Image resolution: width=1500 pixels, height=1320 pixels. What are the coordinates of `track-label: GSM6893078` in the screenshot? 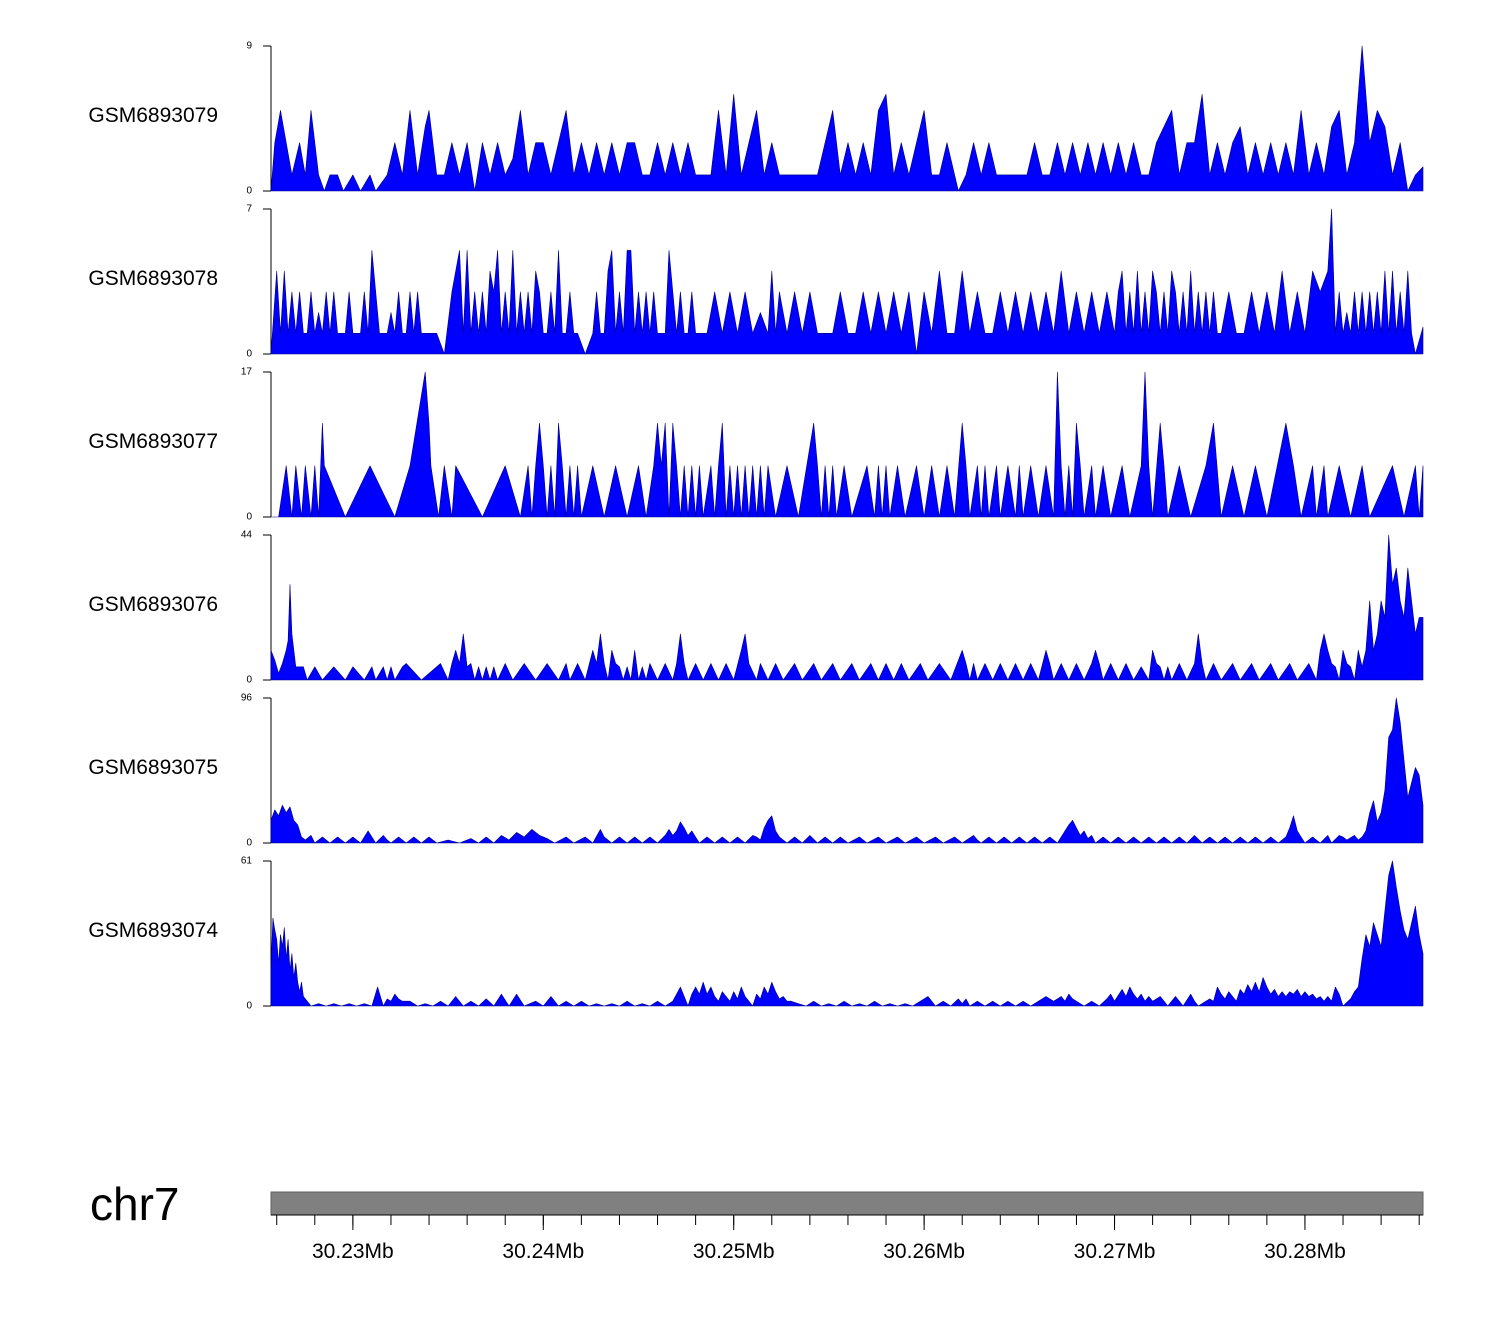 It's located at (153, 278).